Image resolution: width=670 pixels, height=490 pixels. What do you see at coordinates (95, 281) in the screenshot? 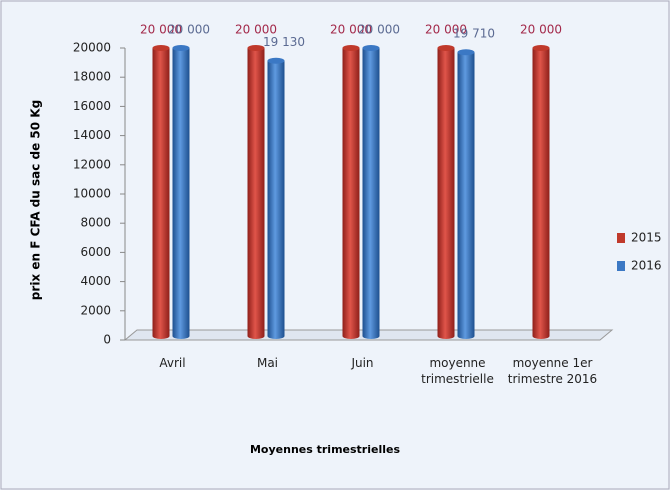
I see `y-tick-label: 4000` at bounding box center [95, 281].